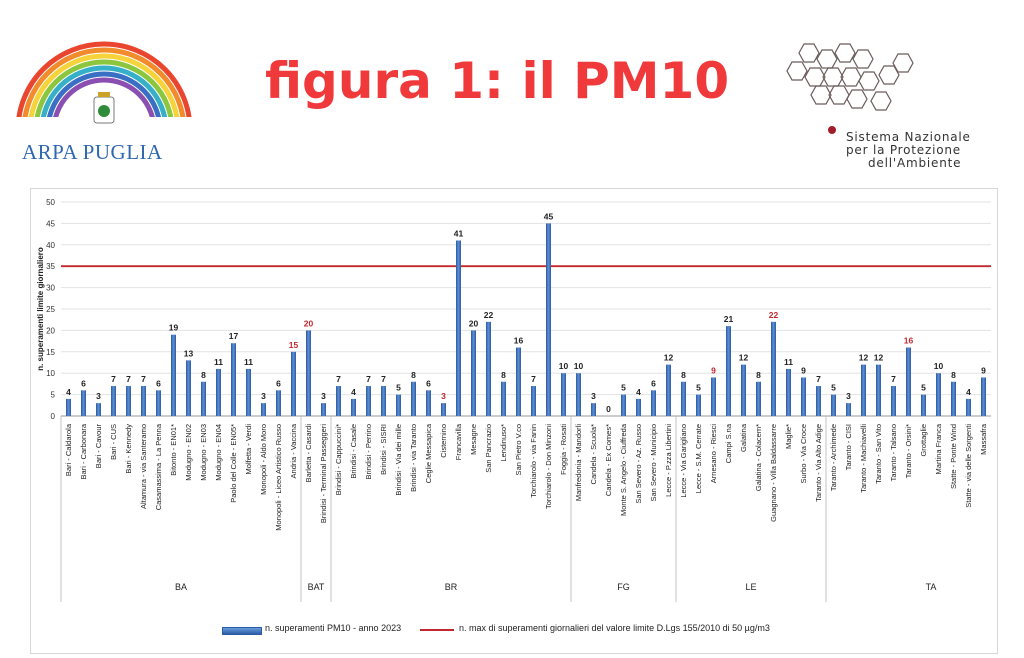  What do you see at coordinates (729, 319) in the screenshot?
I see `bar-value-label: 21` at bounding box center [729, 319].